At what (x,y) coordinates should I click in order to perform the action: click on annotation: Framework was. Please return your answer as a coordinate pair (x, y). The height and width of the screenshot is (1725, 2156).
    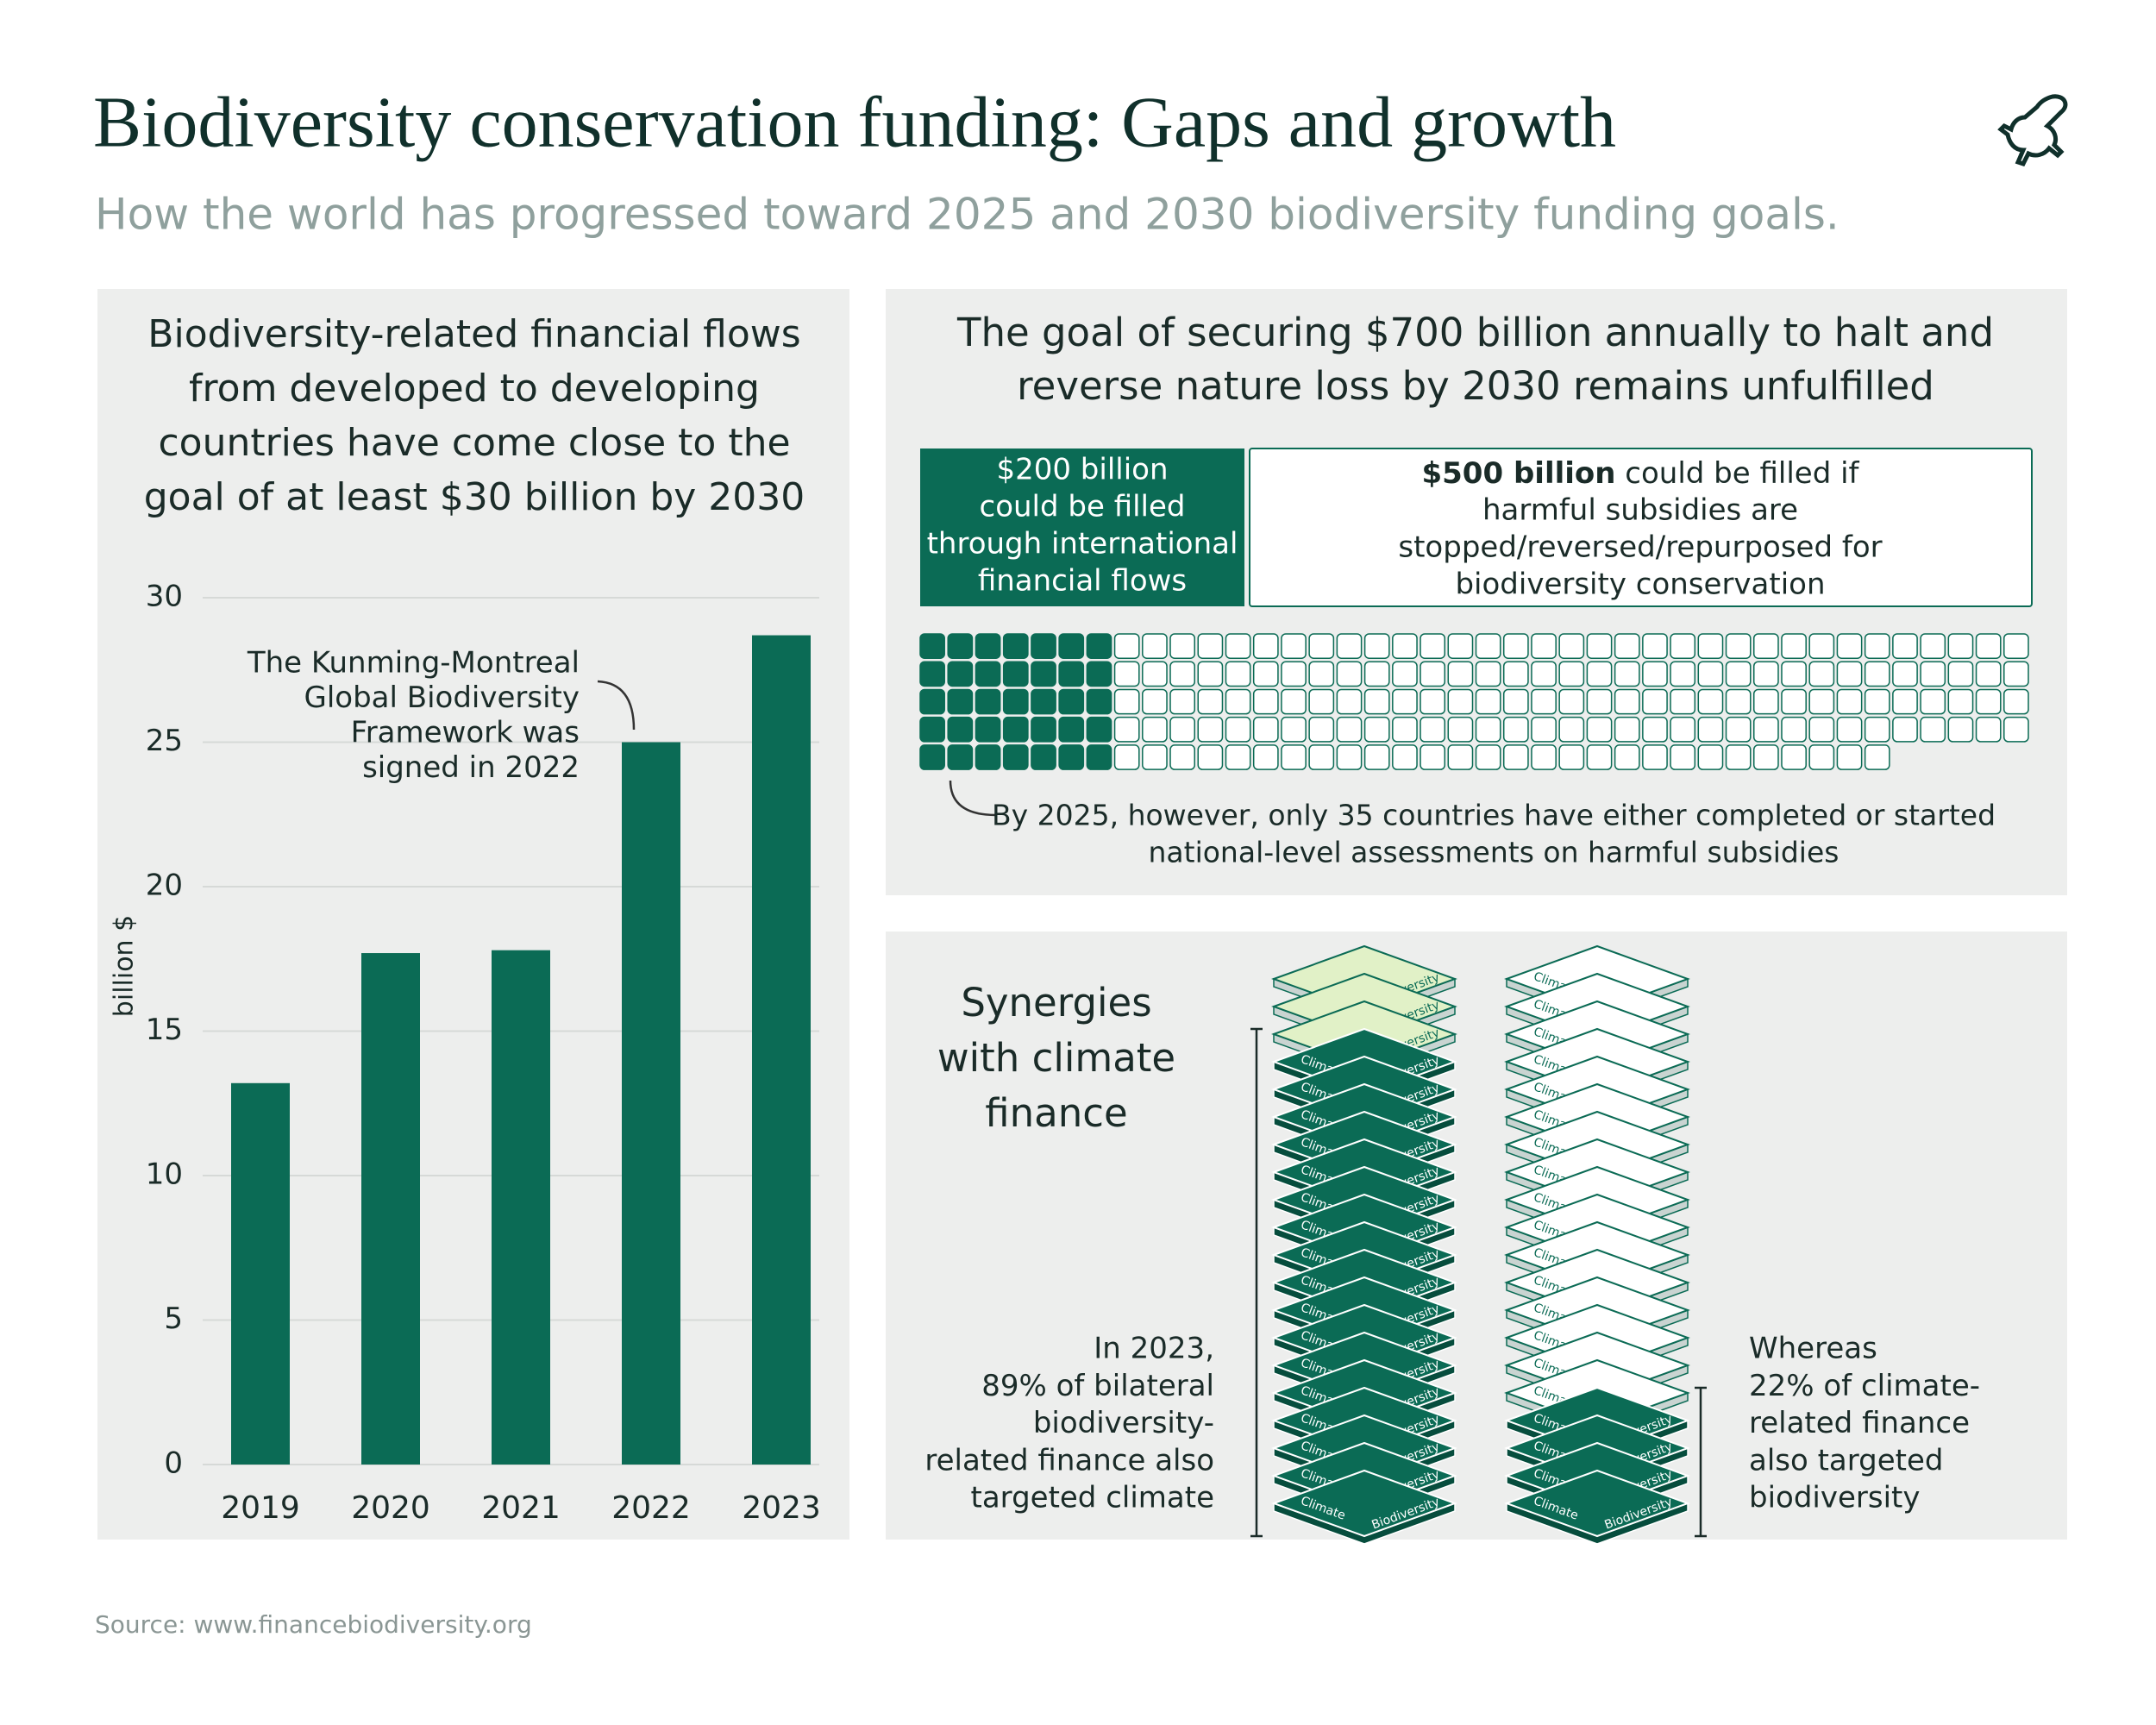
    Looking at the image, I should click on (465, 733).